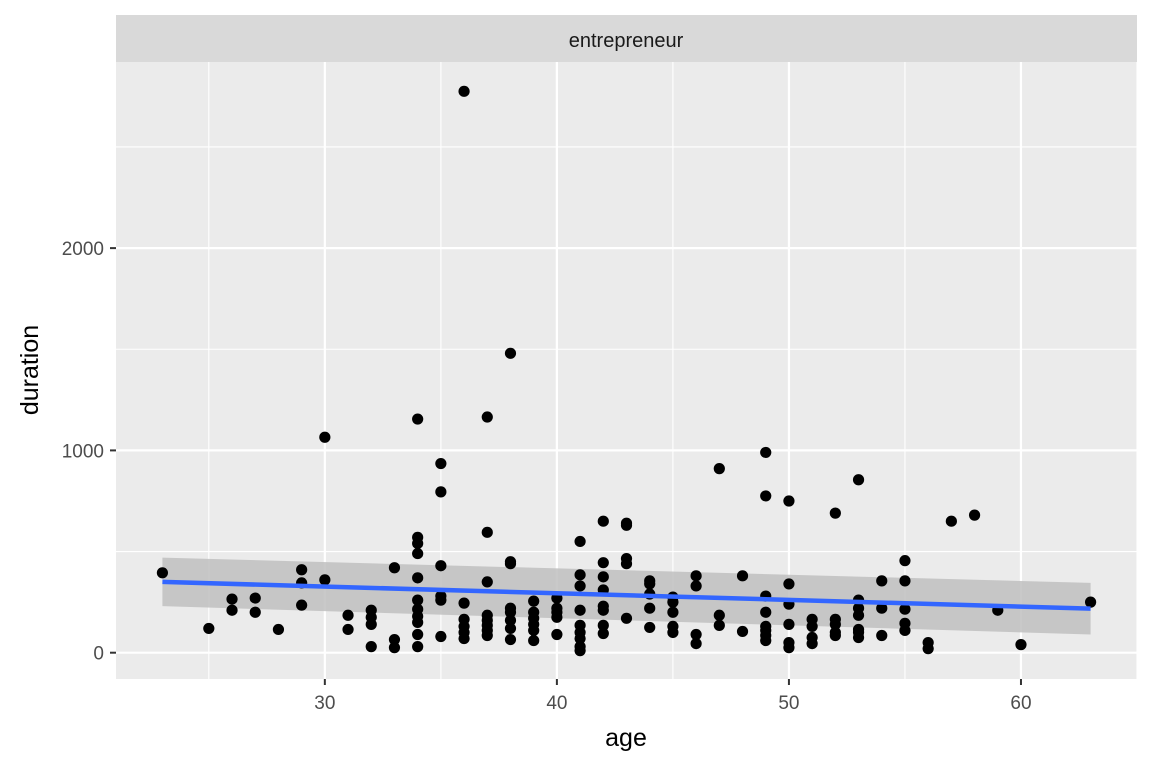  I want to click on trend-line-layer, so click(626, 595).